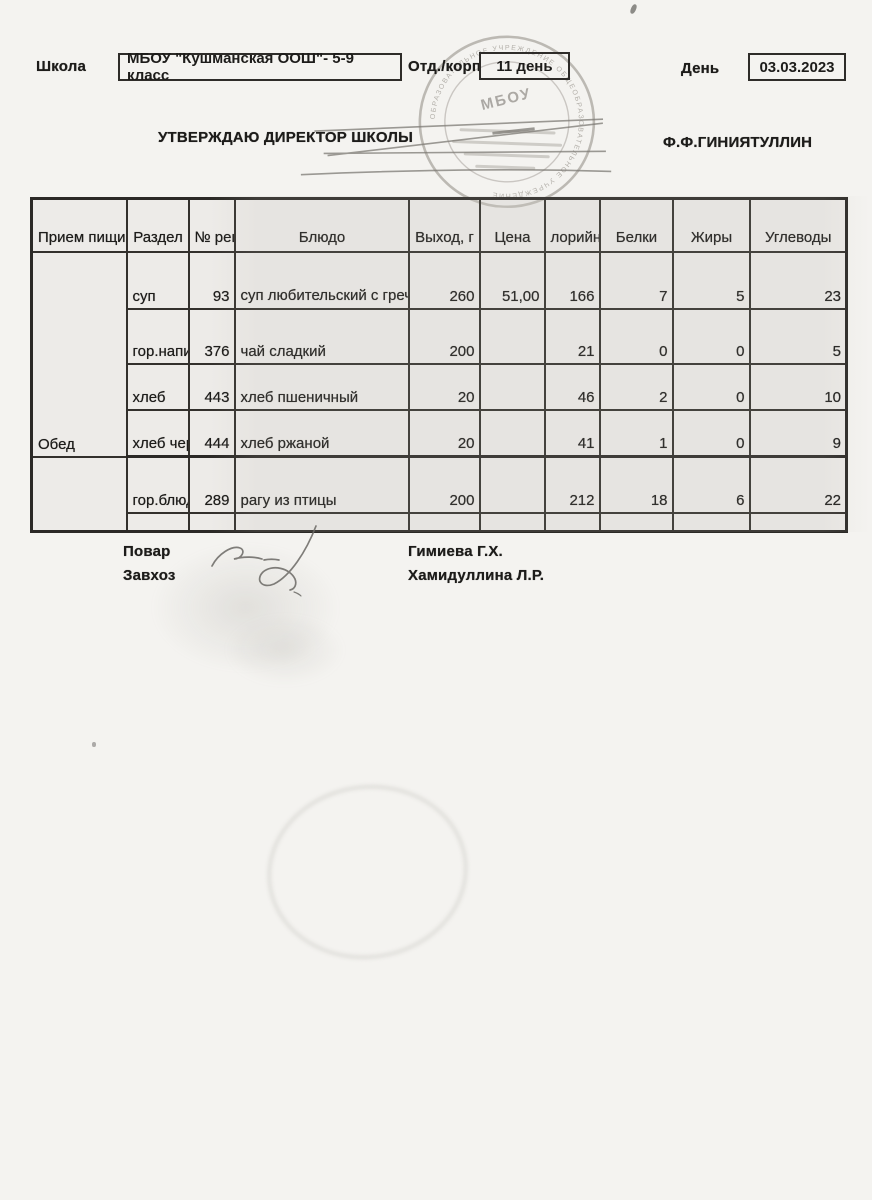 Image resolution: width=872 pixels, height=1200 pixels. Describe the element at coordinates (798, 280) in the screenshot. I see `carbs-cell: 23` at that location.